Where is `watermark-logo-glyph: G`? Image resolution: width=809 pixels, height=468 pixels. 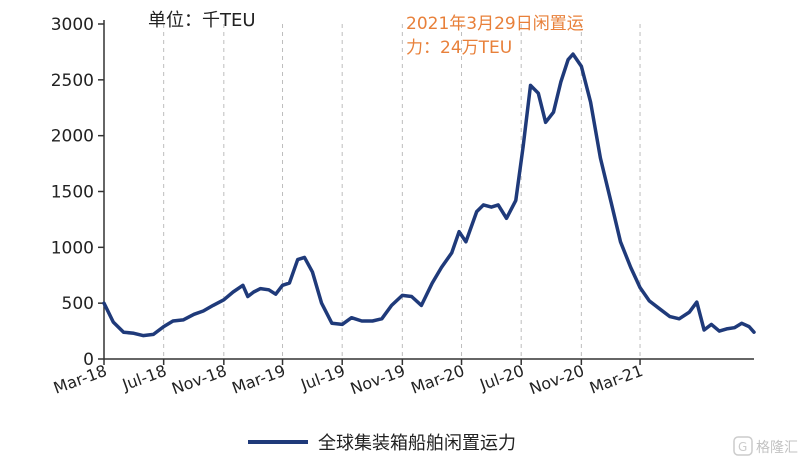
watermark-logo-glyph: G is located at coordinates (742, 447).